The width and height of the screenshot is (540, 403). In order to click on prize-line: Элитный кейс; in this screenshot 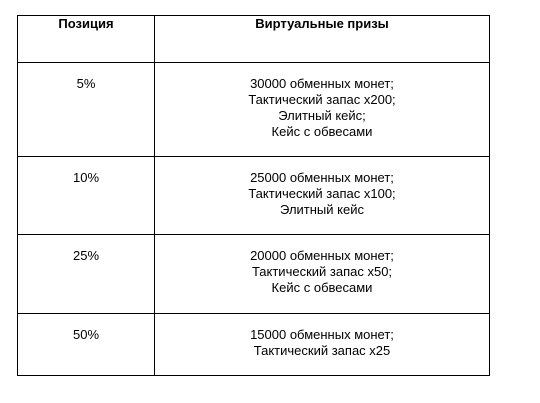, I will do `click(322, 115)`.